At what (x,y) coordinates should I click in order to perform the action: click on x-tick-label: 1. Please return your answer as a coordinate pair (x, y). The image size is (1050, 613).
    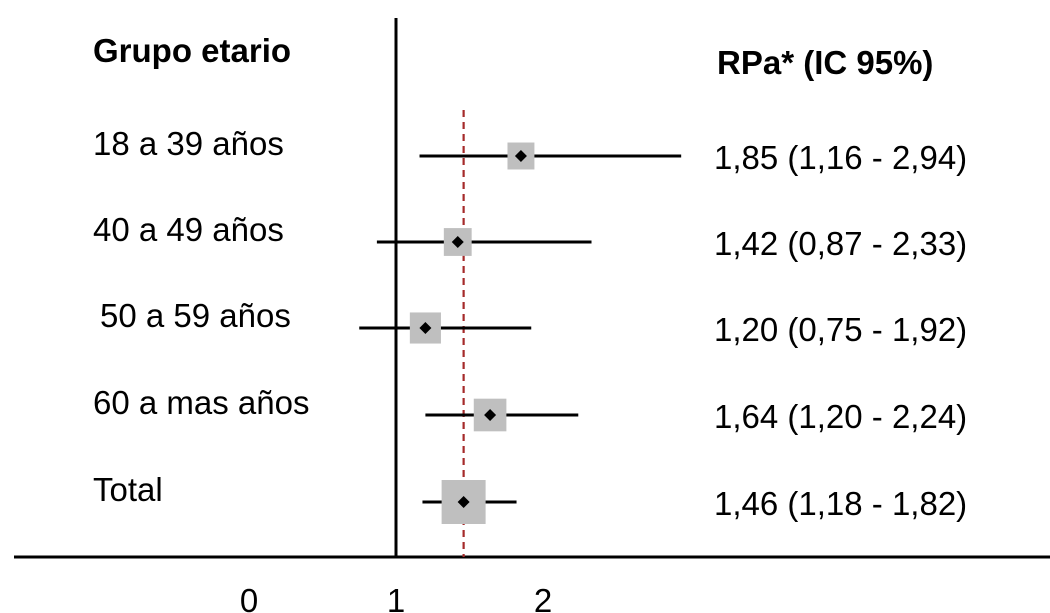
    Looking at the image, I should click on (396, 597).